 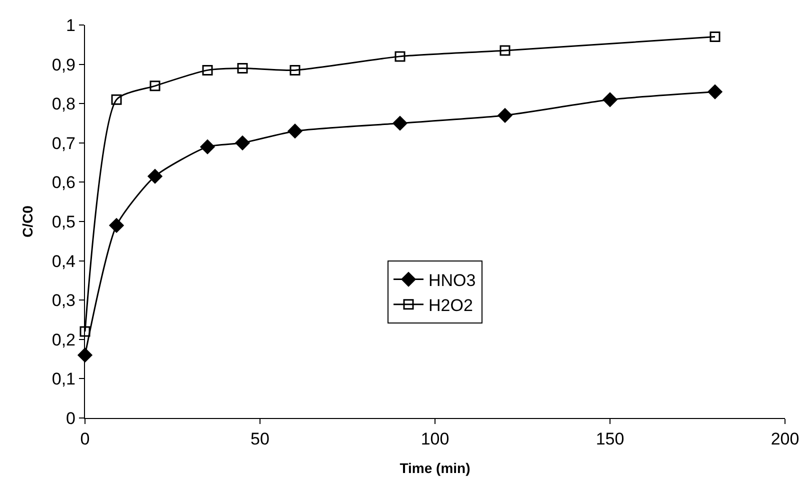 What do you see at coordinates (27, 221) in the screenshot?
I see `y-axis-title: C/C0` at bounding box center [27, 221].